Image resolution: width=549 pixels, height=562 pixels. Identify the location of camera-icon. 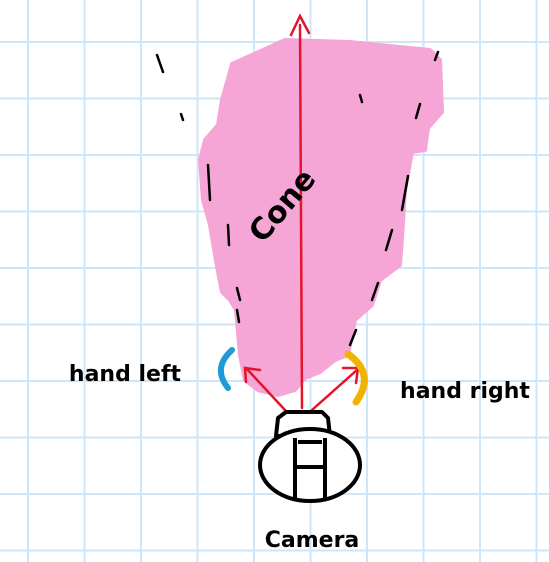
(310, 456).